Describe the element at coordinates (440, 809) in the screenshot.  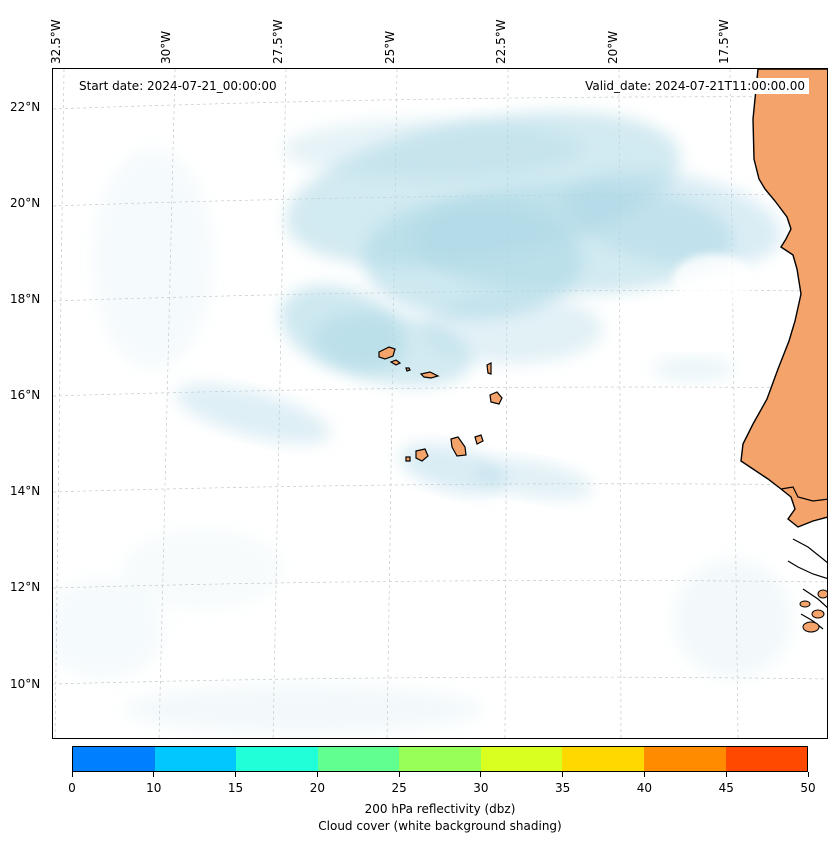
I see `colorbar-label: 200 hPa reflectivity (dbz)` at that location.